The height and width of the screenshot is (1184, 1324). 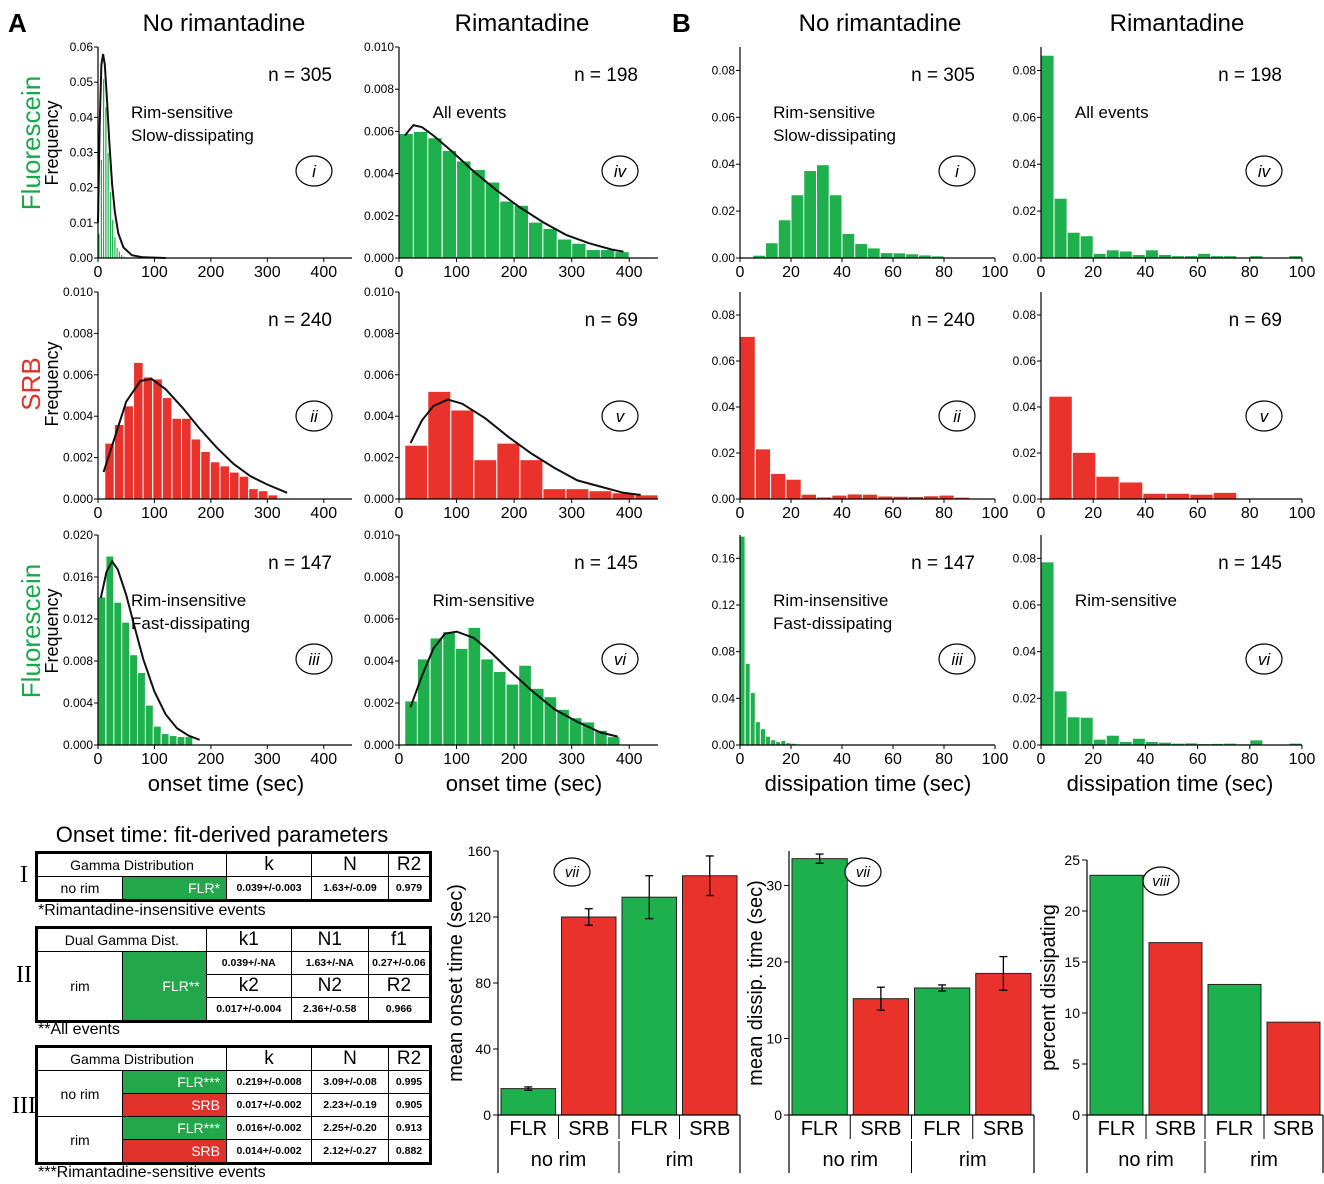 I want to click on t3-n-1: 3.09+/-0.08, so click(x=350, y=1082).